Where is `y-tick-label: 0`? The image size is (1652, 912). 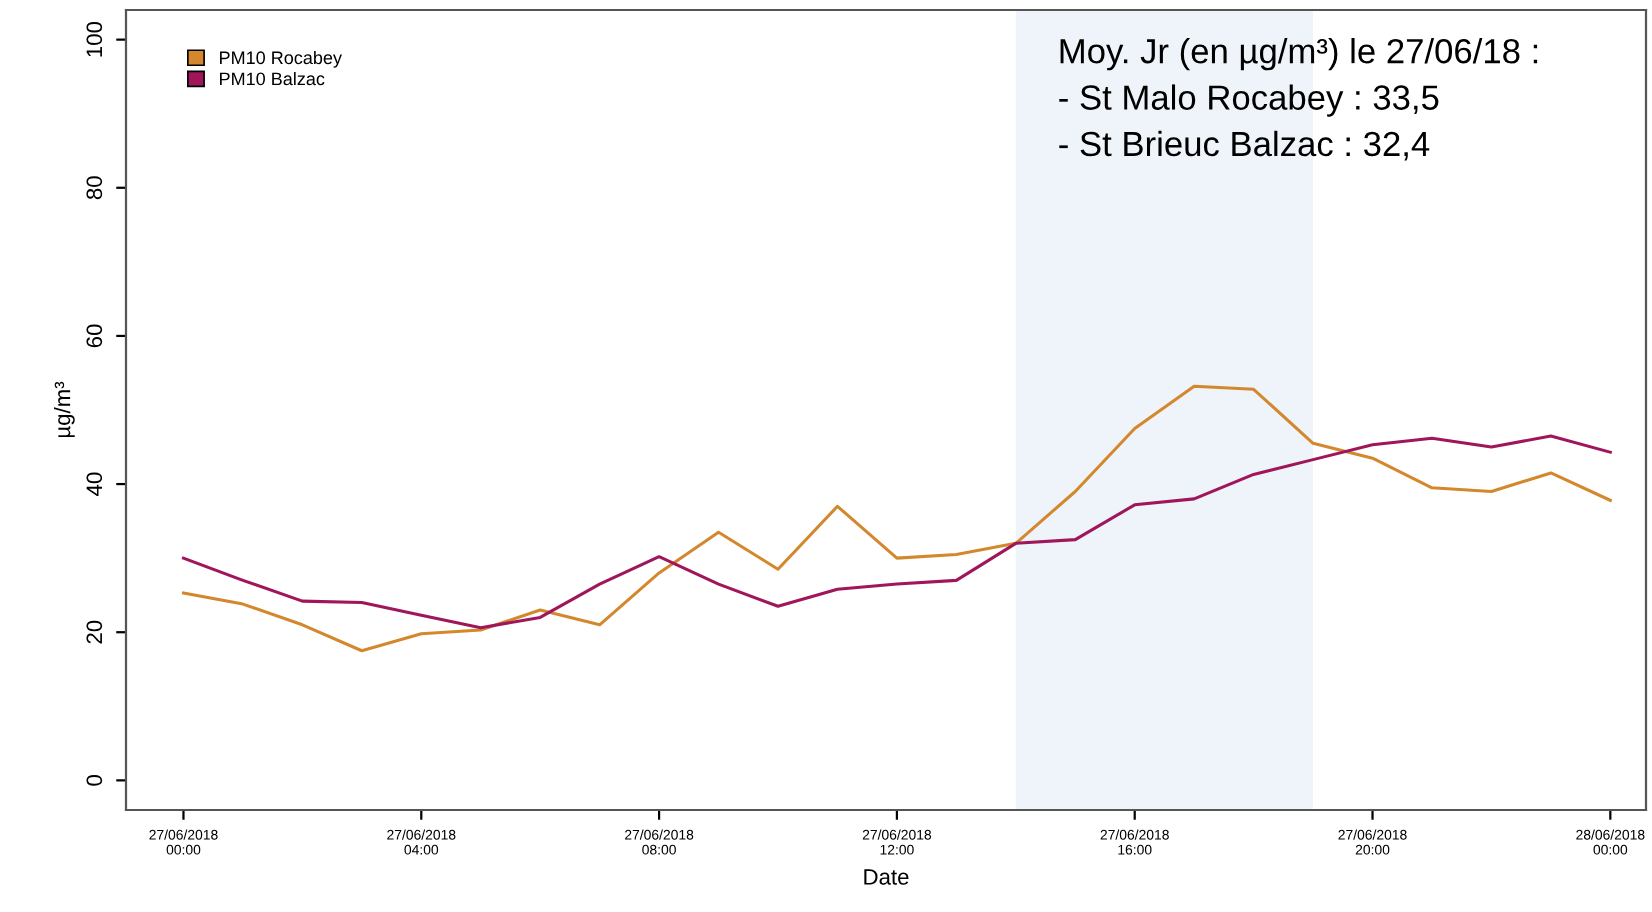
y-tick-label: 0 is located at coordinates (94, 780).